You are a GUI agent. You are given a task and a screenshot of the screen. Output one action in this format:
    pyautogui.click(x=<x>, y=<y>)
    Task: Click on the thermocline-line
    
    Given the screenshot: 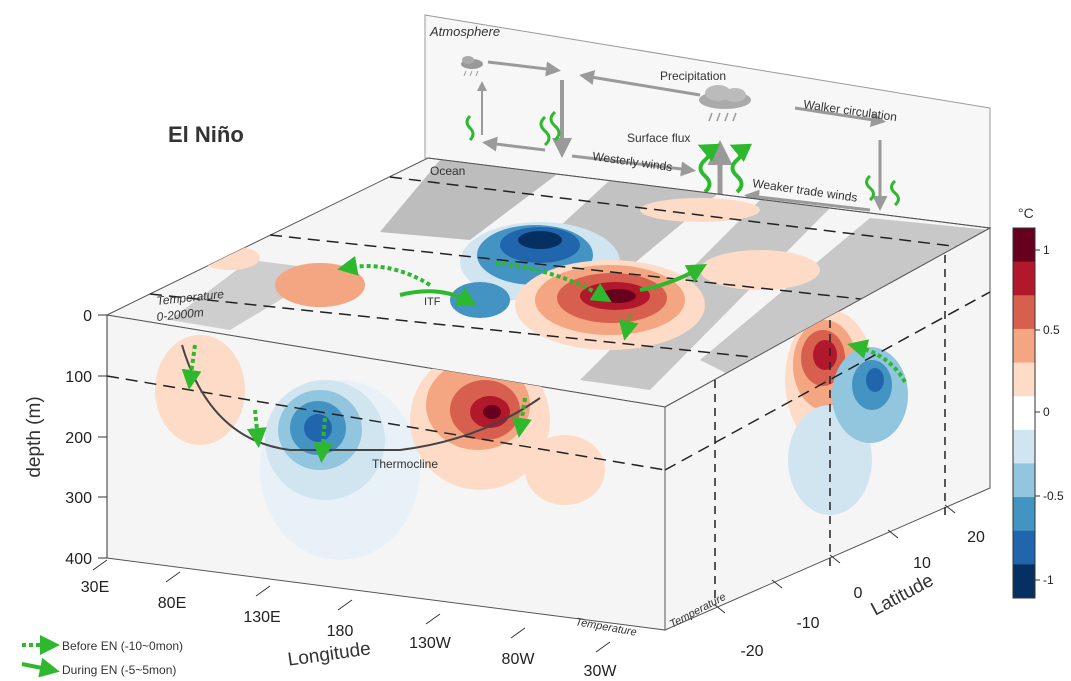 What is the action you would take?
    pyautogui.click(x=361, y=397)
    